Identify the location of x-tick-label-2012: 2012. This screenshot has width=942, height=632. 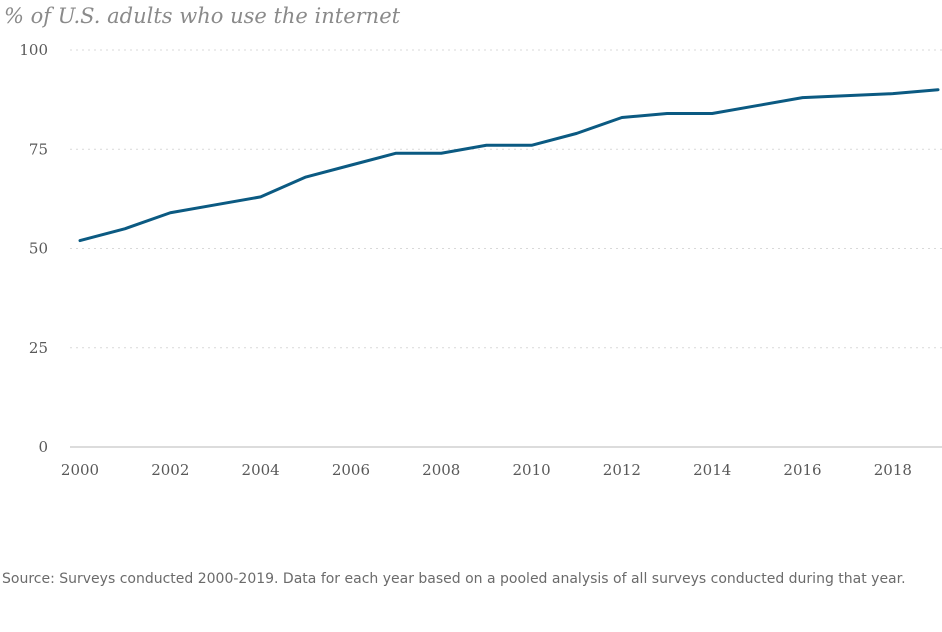
(622, 470).